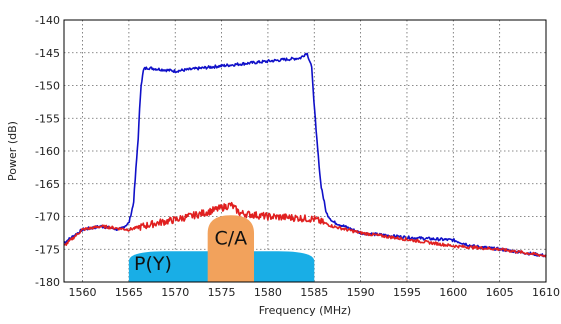  I want to click on y-axis-label: Power (dB), so click(12, 151).